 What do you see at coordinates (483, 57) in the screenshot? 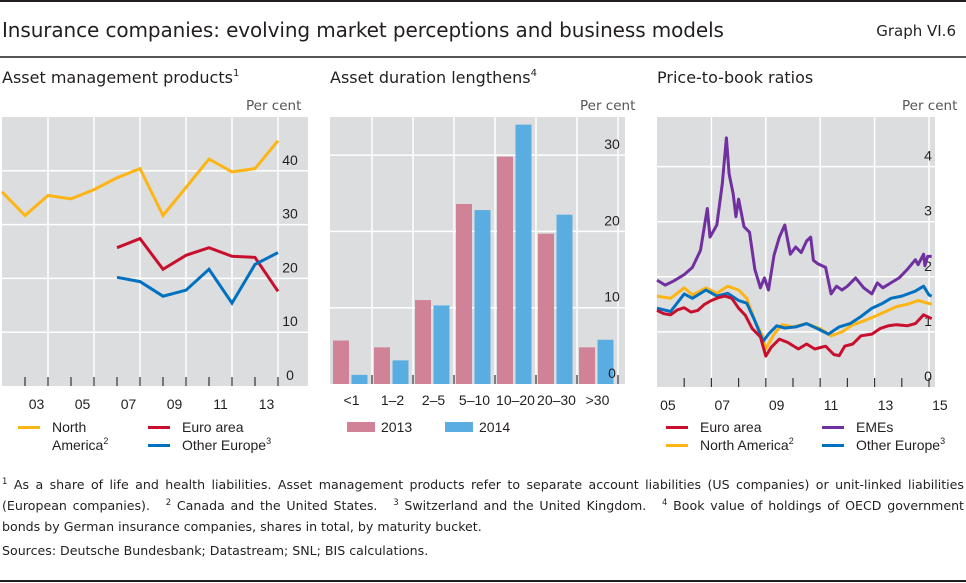
I see `title-rule` at bounding box center [483, 57].